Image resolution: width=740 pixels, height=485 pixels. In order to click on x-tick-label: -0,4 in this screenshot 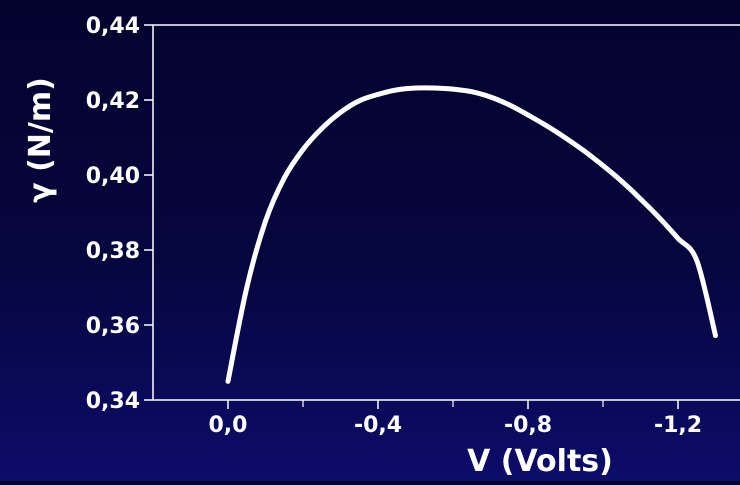, I will do `click(378, 425)`.